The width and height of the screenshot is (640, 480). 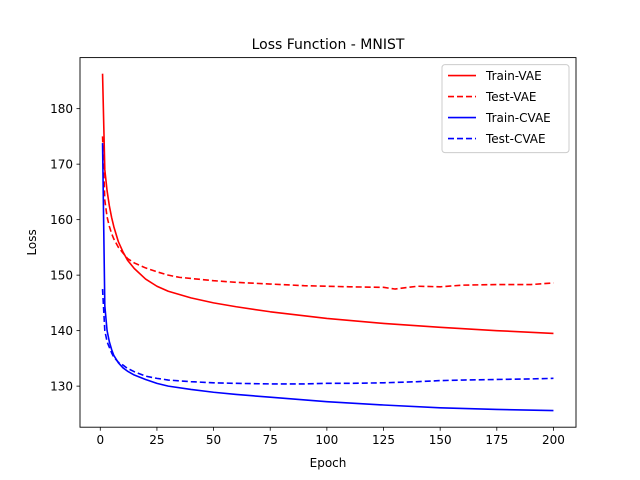 What do you see at coordinates (328, 463) in the screenshot?
I see `x-axis-label: Epoch` at bounding box center [328, 463].